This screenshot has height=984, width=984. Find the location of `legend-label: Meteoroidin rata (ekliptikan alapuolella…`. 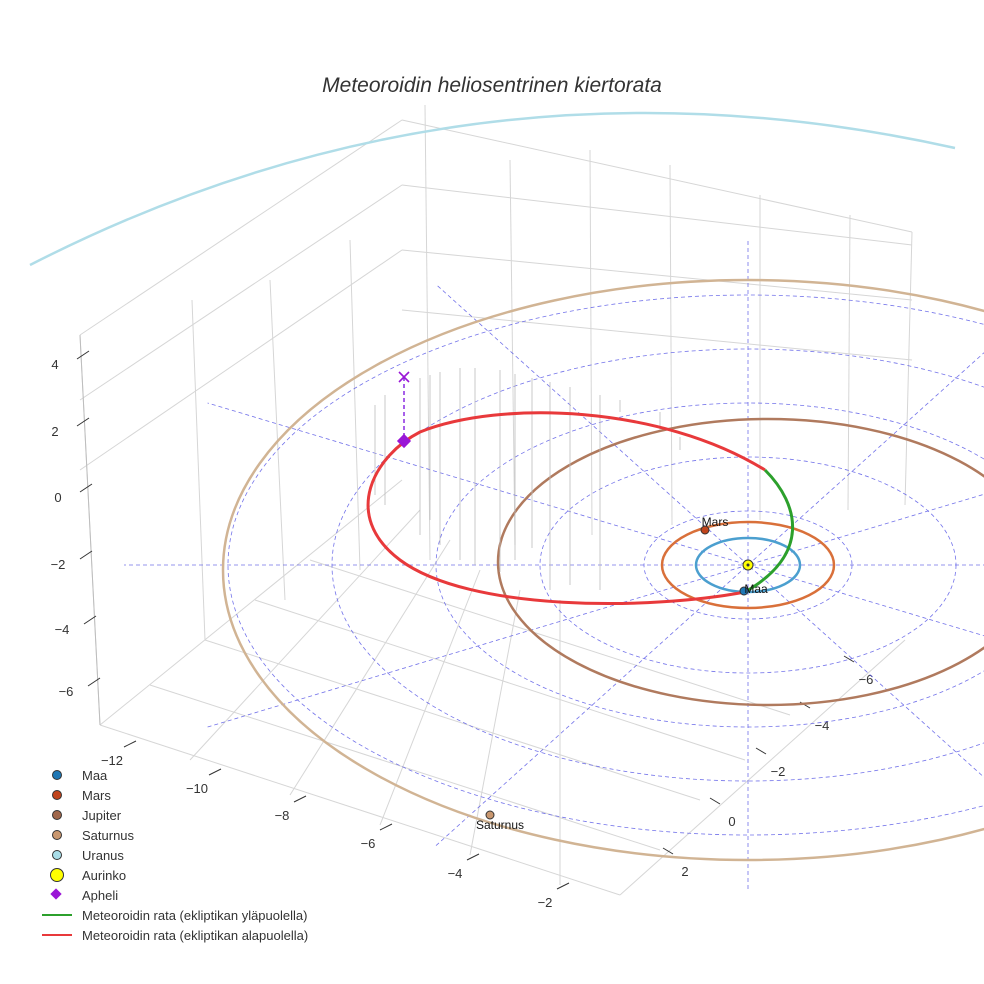

legend-label: Meteoroidin rata (ekliptikan alapuolella… is located at coordinates (195, 935).